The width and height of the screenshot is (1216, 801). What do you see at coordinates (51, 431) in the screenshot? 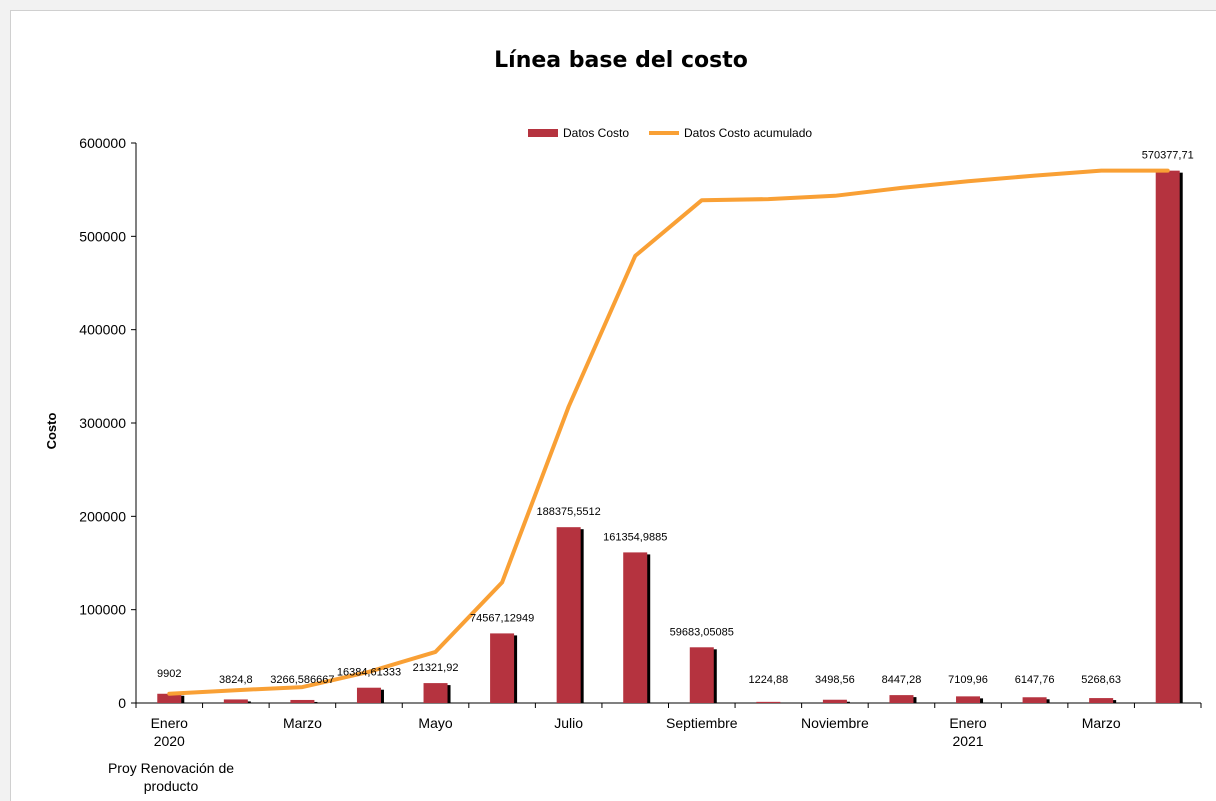
I see `y-axis-label: Costo` at bounding box center [51, 431].